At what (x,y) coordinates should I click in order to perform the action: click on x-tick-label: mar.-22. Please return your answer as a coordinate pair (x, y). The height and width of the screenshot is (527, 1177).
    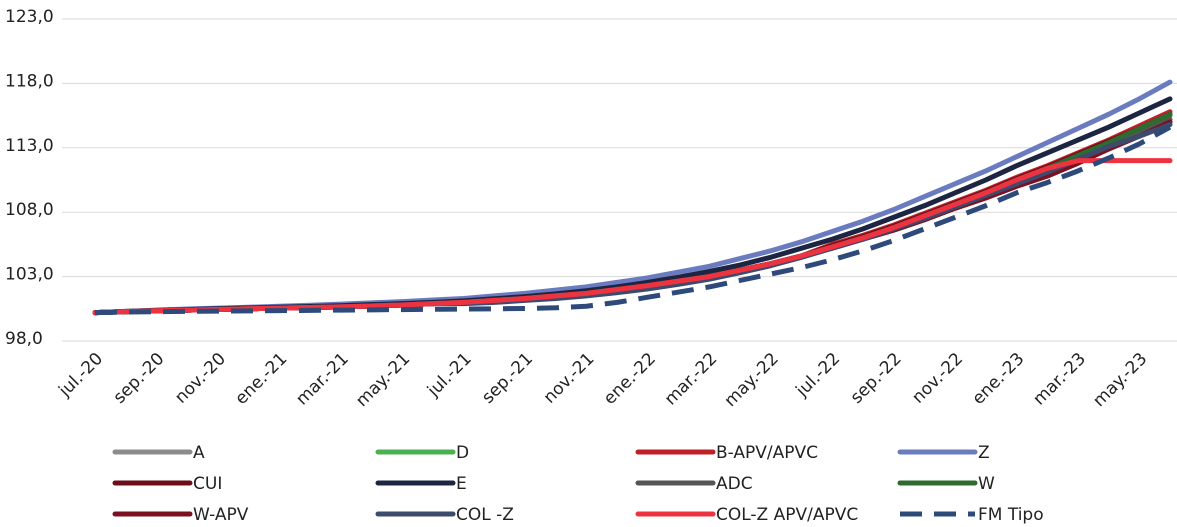
    Looking at the image, I should click on (691, 379).